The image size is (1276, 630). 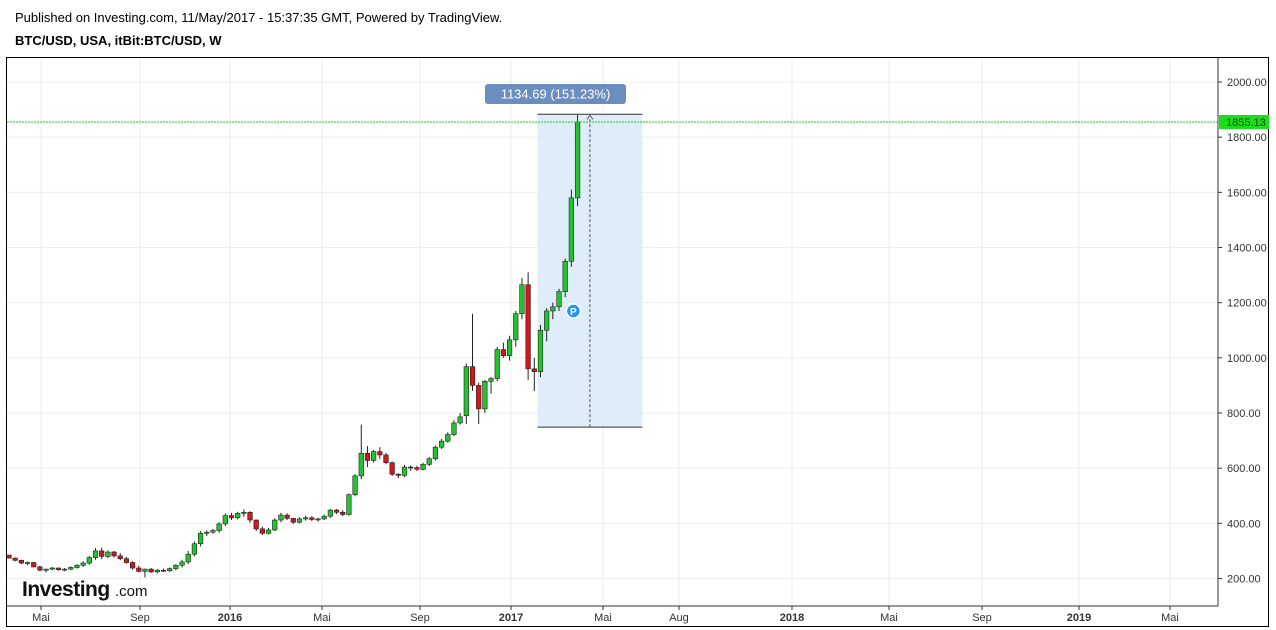 What do you see at coordinates (590, 117) in the screenshot?
I see `measure-arrowhead` at bounding box center [590, 117].